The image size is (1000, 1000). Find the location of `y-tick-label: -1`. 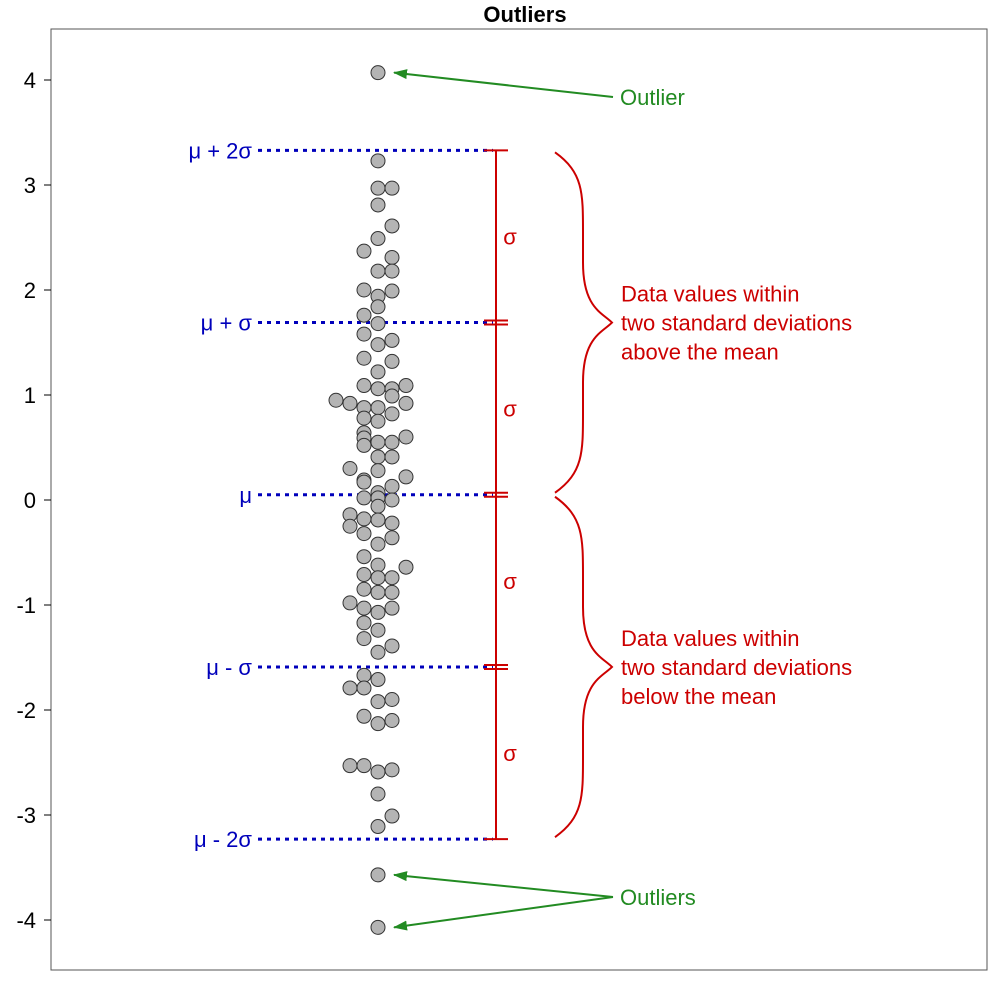

y-tick-label: -1 is located at coordinates (26, 605).